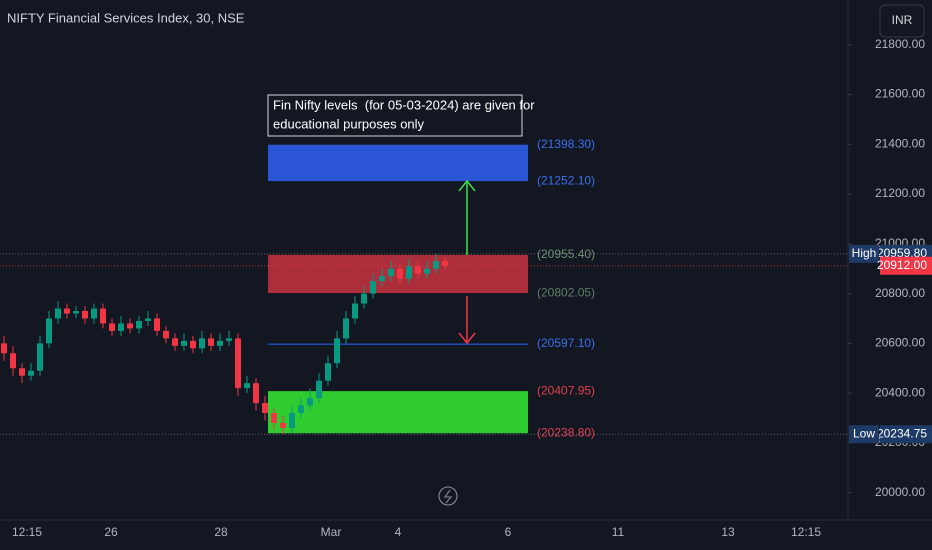 This screenshot has width=932, height=550. I want to click on marker-value: 20234.75, so click(902, 433).